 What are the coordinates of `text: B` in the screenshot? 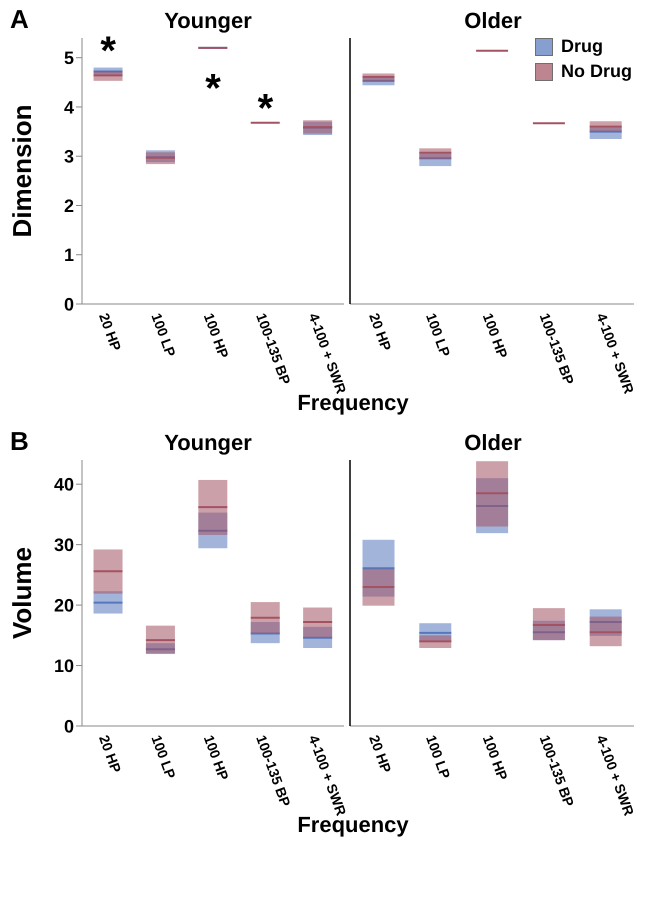 It's located at (19, 441).